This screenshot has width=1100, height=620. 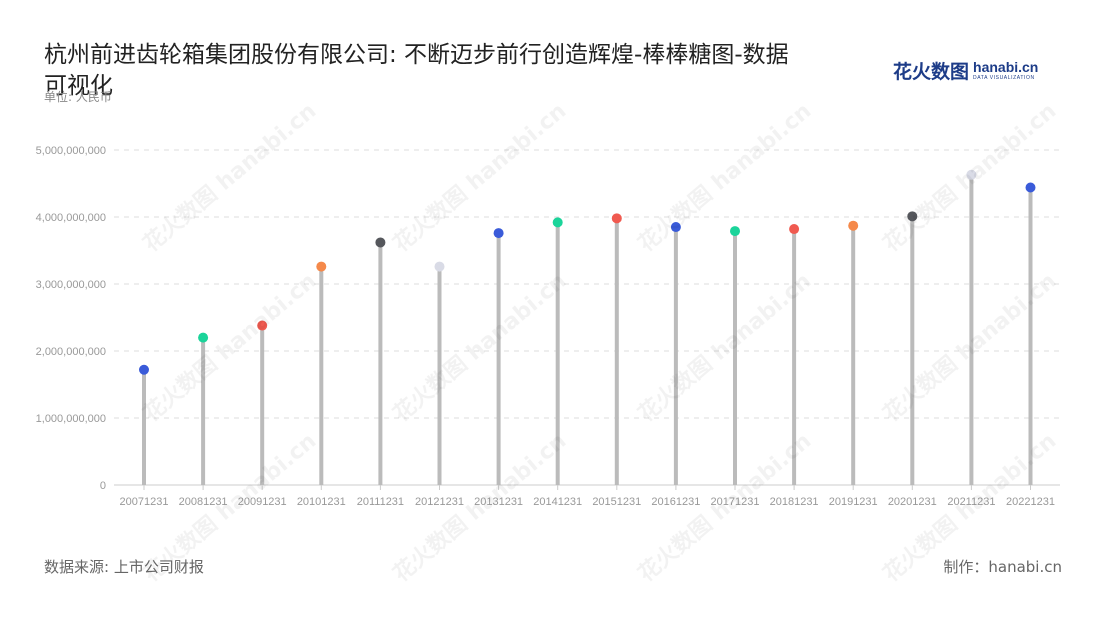 I want to click on x-tick-label: 20131231, so click(x=498, y=502).